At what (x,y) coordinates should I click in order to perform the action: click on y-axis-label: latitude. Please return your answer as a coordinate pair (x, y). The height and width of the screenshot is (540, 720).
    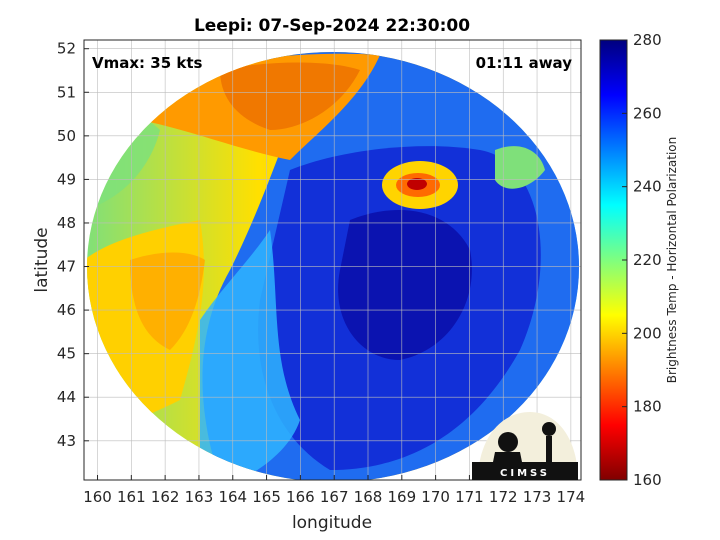
    Looking at the image, I should click on (42, 259).